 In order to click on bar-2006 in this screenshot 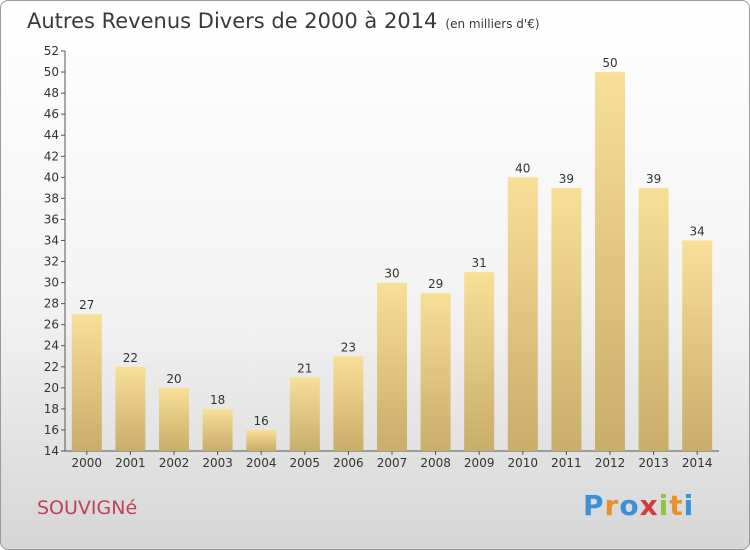, I will do `click(348, 403)`.